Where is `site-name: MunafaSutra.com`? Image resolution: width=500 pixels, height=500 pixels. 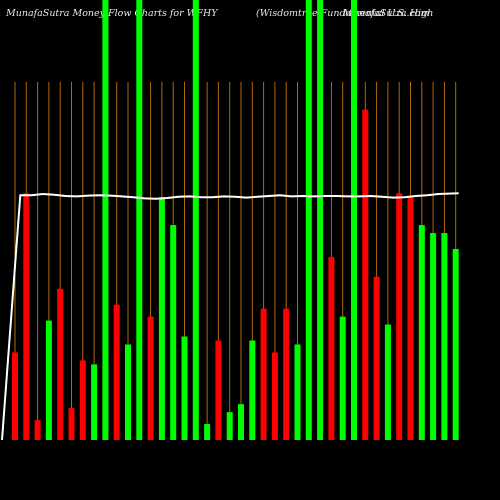 site-name: MunafaSutra.com is located at coordinates (386, 13).